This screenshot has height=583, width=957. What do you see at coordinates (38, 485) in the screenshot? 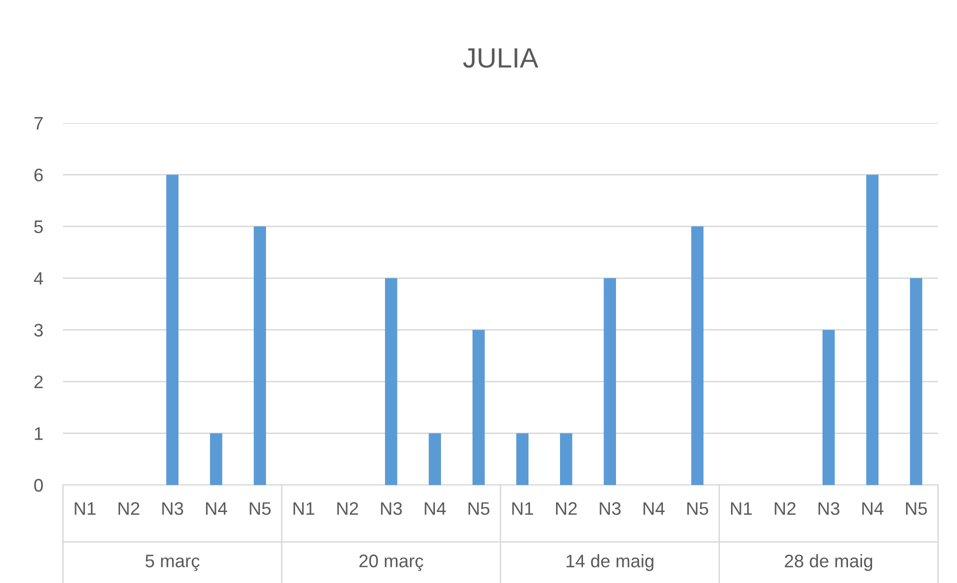
I see `y-tick-label: 0` at bounding box center [38, 485].